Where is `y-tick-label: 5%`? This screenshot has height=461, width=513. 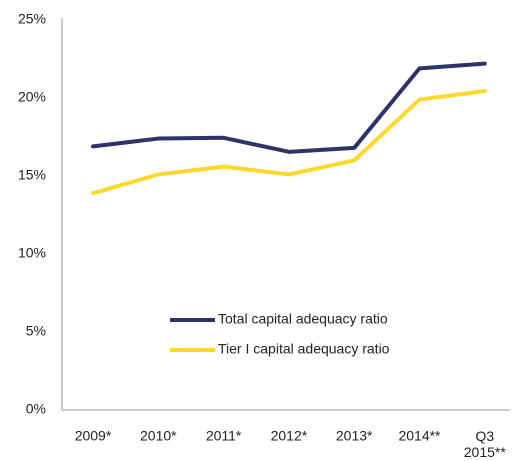 y-tick-label: 5% is located at coordinates (36, 331).